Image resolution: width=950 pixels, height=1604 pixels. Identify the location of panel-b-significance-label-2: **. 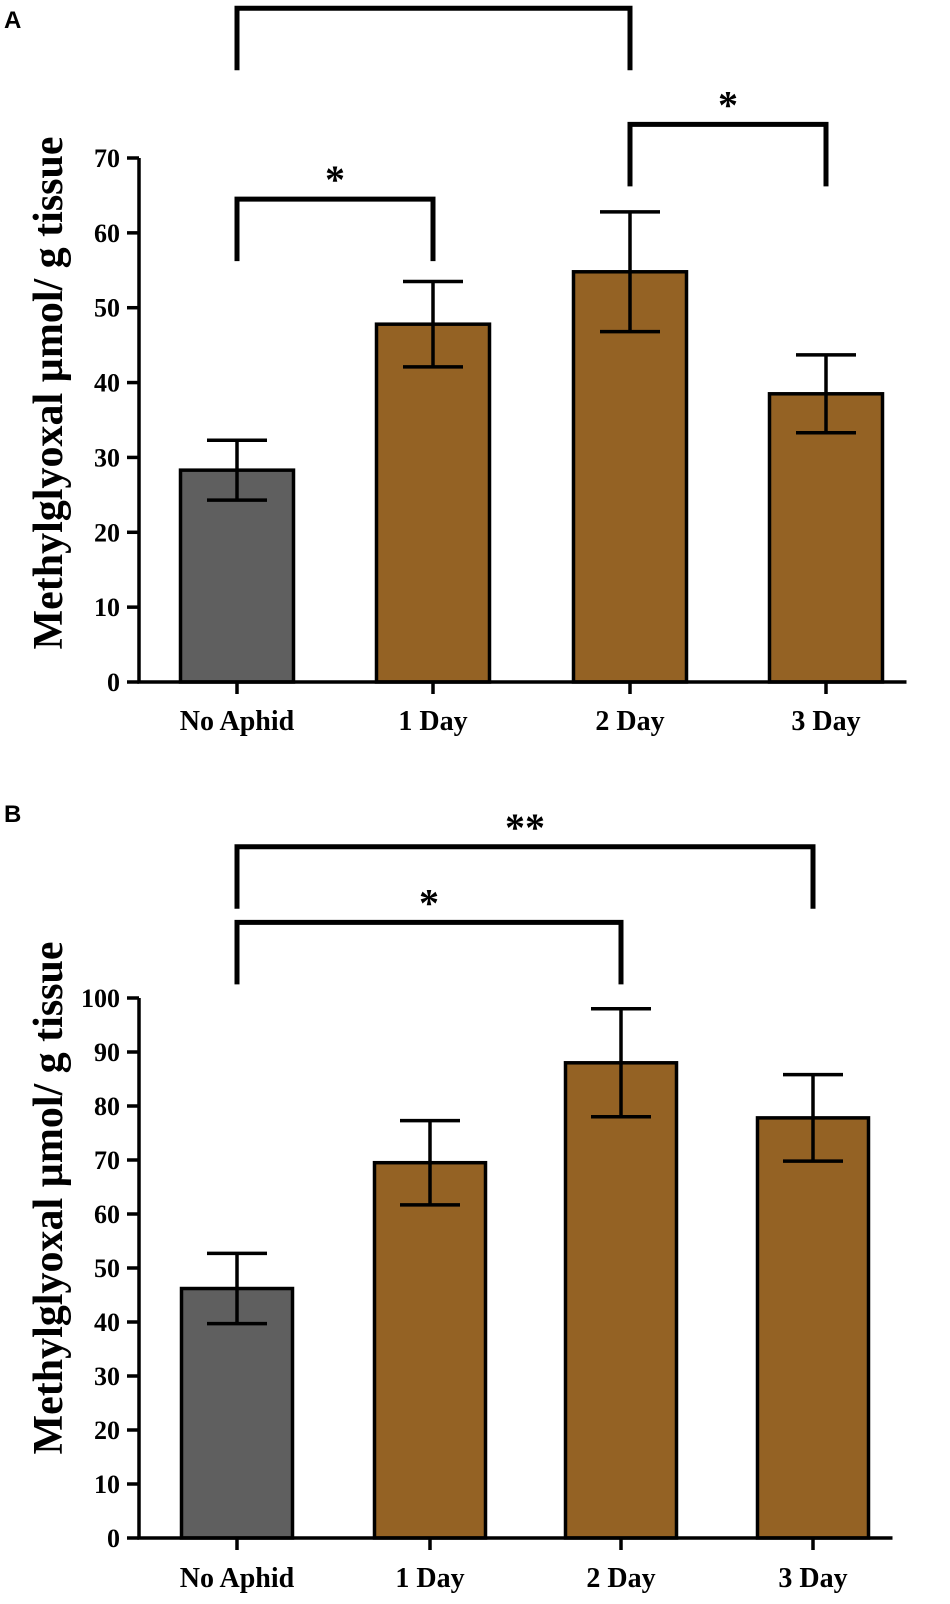
(525, 827).